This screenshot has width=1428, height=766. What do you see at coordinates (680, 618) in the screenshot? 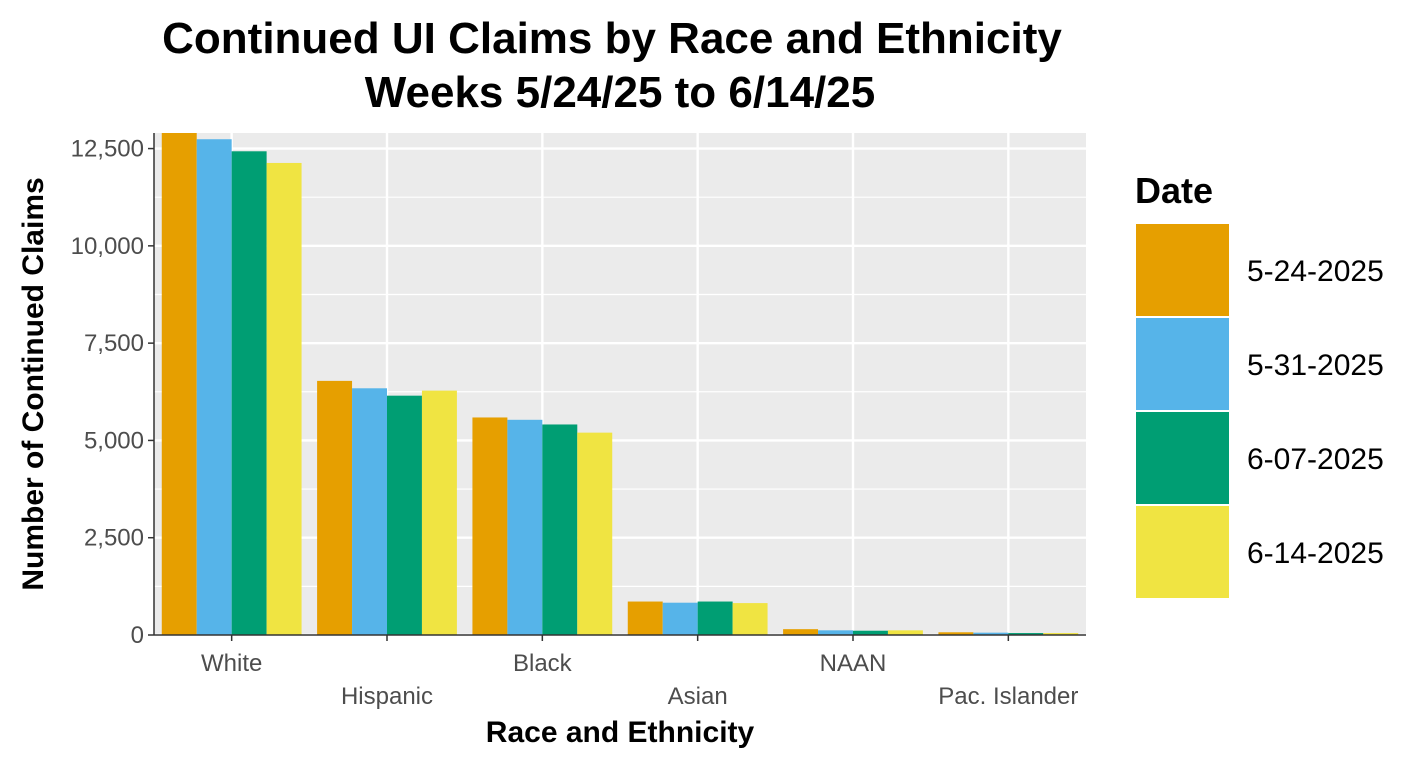
I see `bar-asian-5-31-2025` at bounding box center [680, 618].